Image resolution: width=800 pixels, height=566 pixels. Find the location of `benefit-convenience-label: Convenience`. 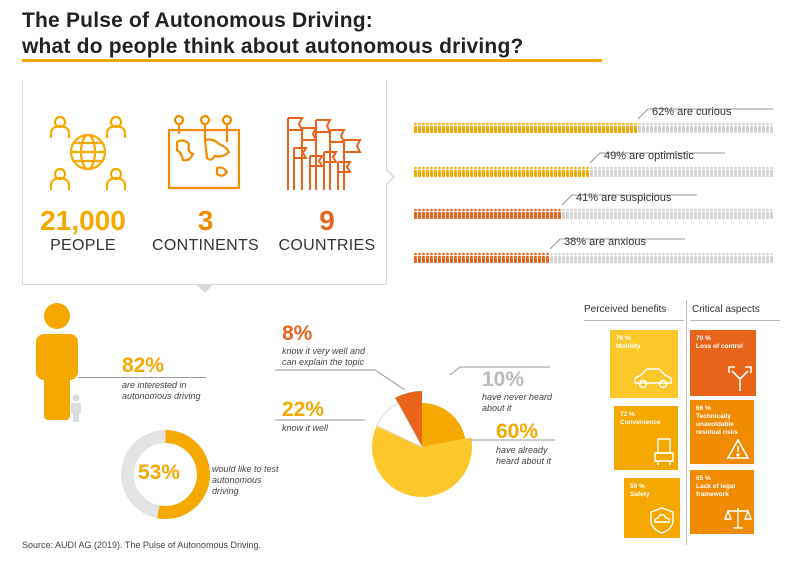

benefit-convenience-label: Convenience is located at coordinates (640, 422).